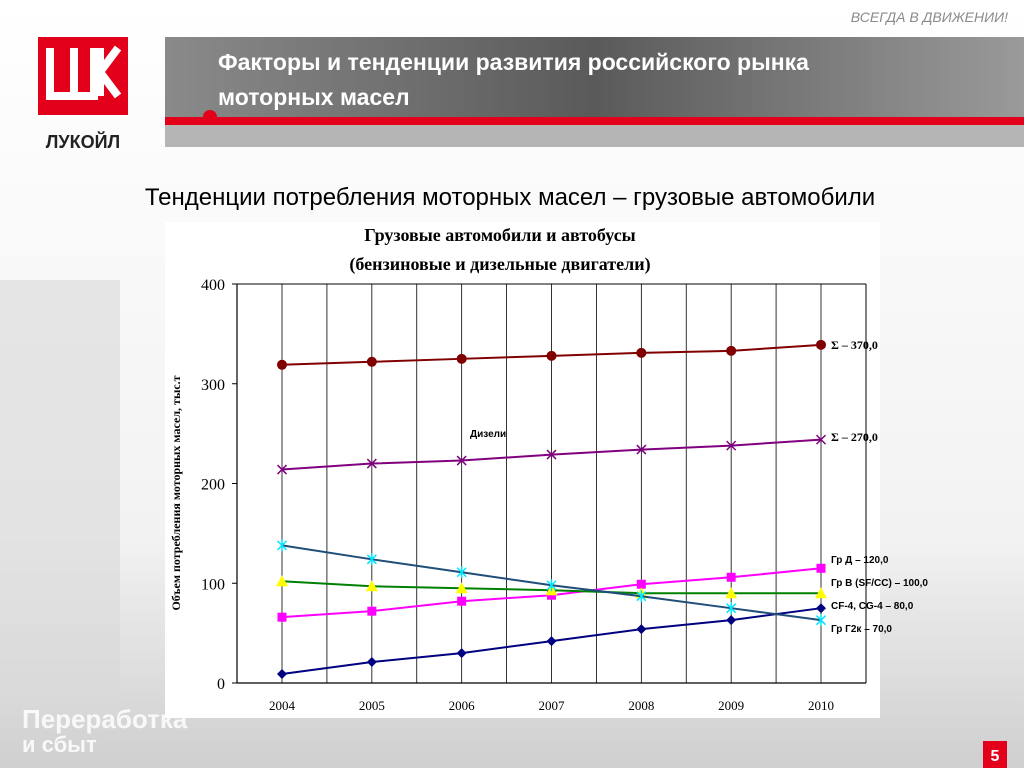  What do you see at coordinates (929, 17) in the screenshot?
I see `slogan: ВСЕГДА В ДВИЖЕНИИ!` at bounding box center [929, 17].